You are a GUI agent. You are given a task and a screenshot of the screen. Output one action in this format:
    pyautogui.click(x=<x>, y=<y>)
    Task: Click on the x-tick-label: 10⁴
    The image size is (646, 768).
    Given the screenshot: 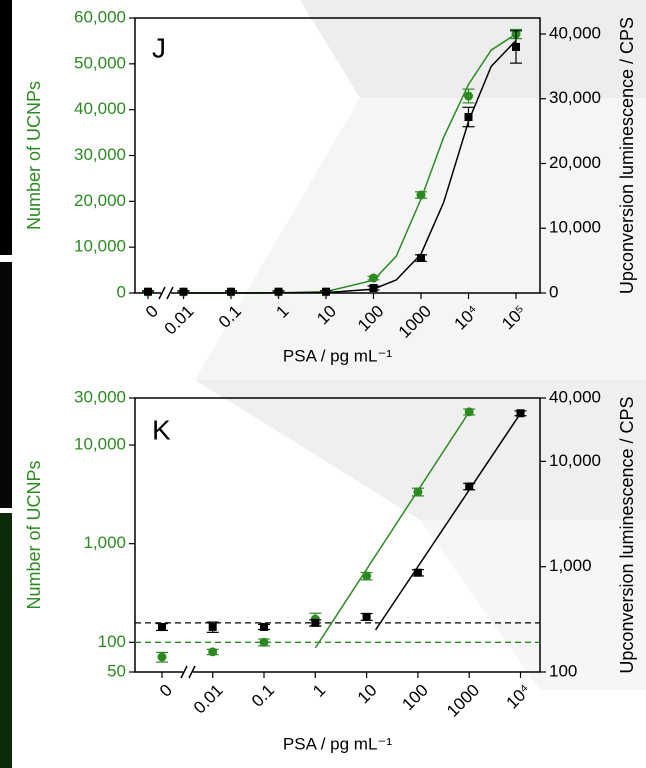 What is the action you would take?
    pyautogui.click(x=519, y=697)
    